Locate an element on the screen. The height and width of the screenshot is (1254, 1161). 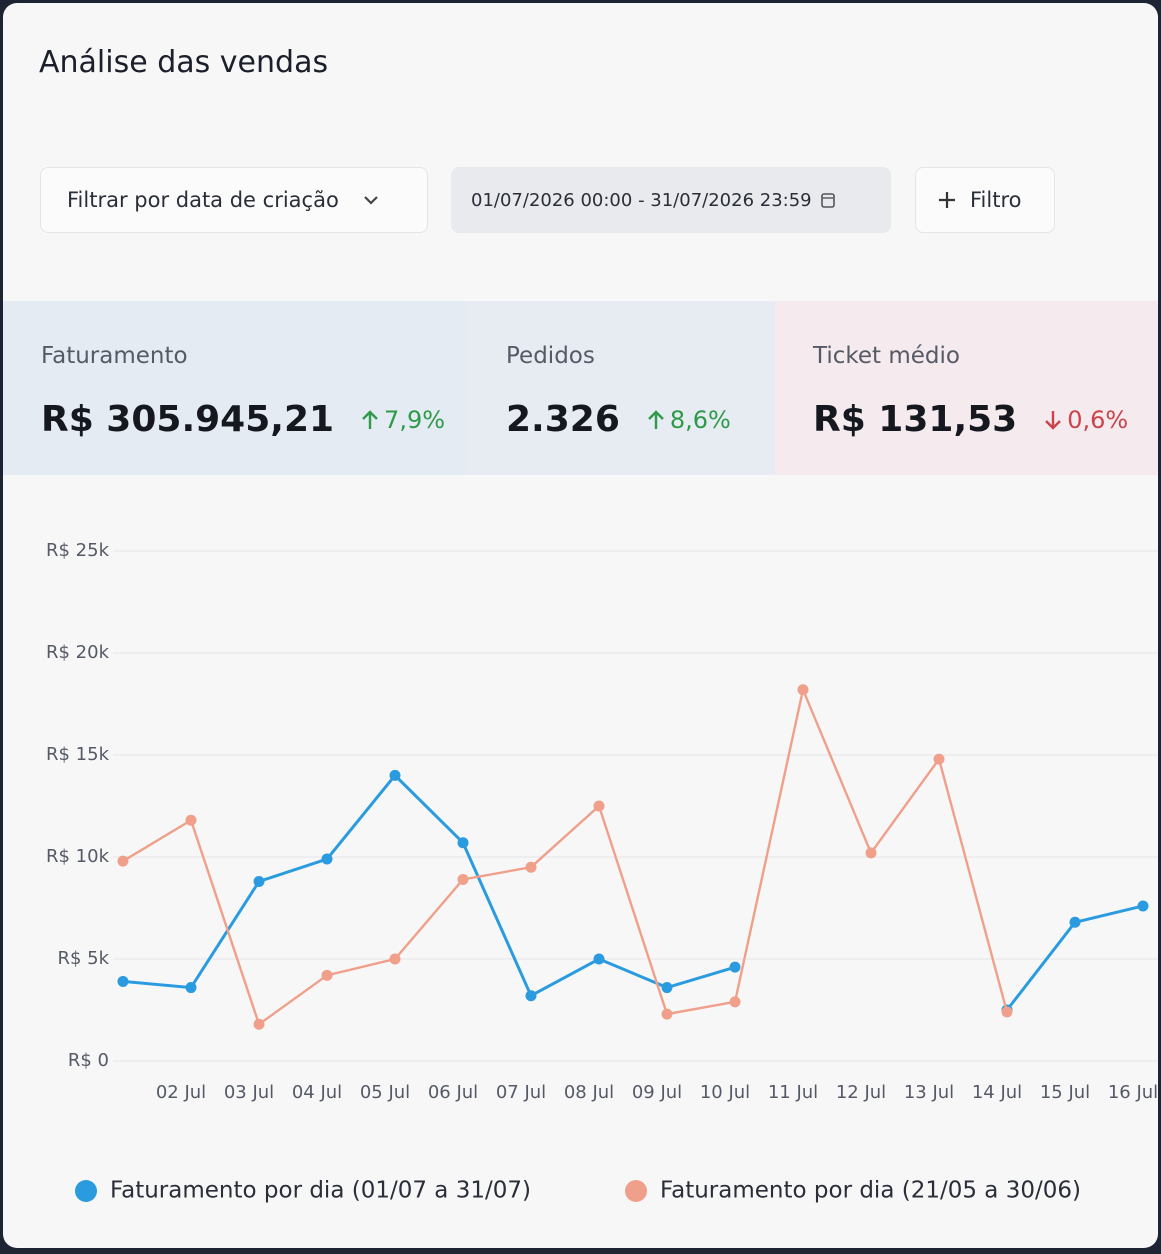
x-tick-label: 09 Jul is located at coordinates (657, 1092).